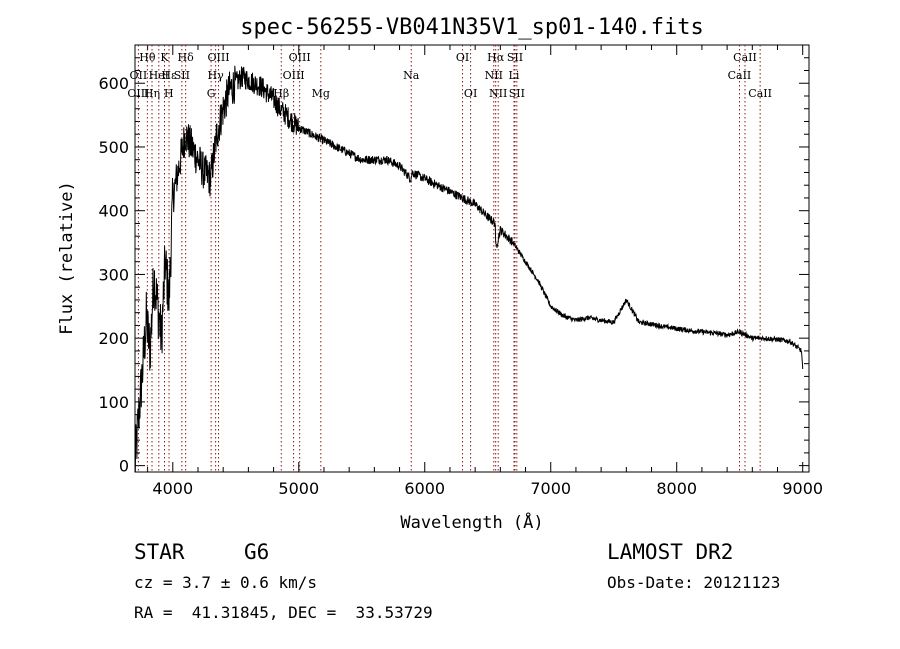 This screenshot has height=649, width=900. What do you see at coordinates (283, 612) in the screenshot?
I see `coordinates-readout: RA = 41.31845, DEC = 33.53729` at bounding box center [283, 612].